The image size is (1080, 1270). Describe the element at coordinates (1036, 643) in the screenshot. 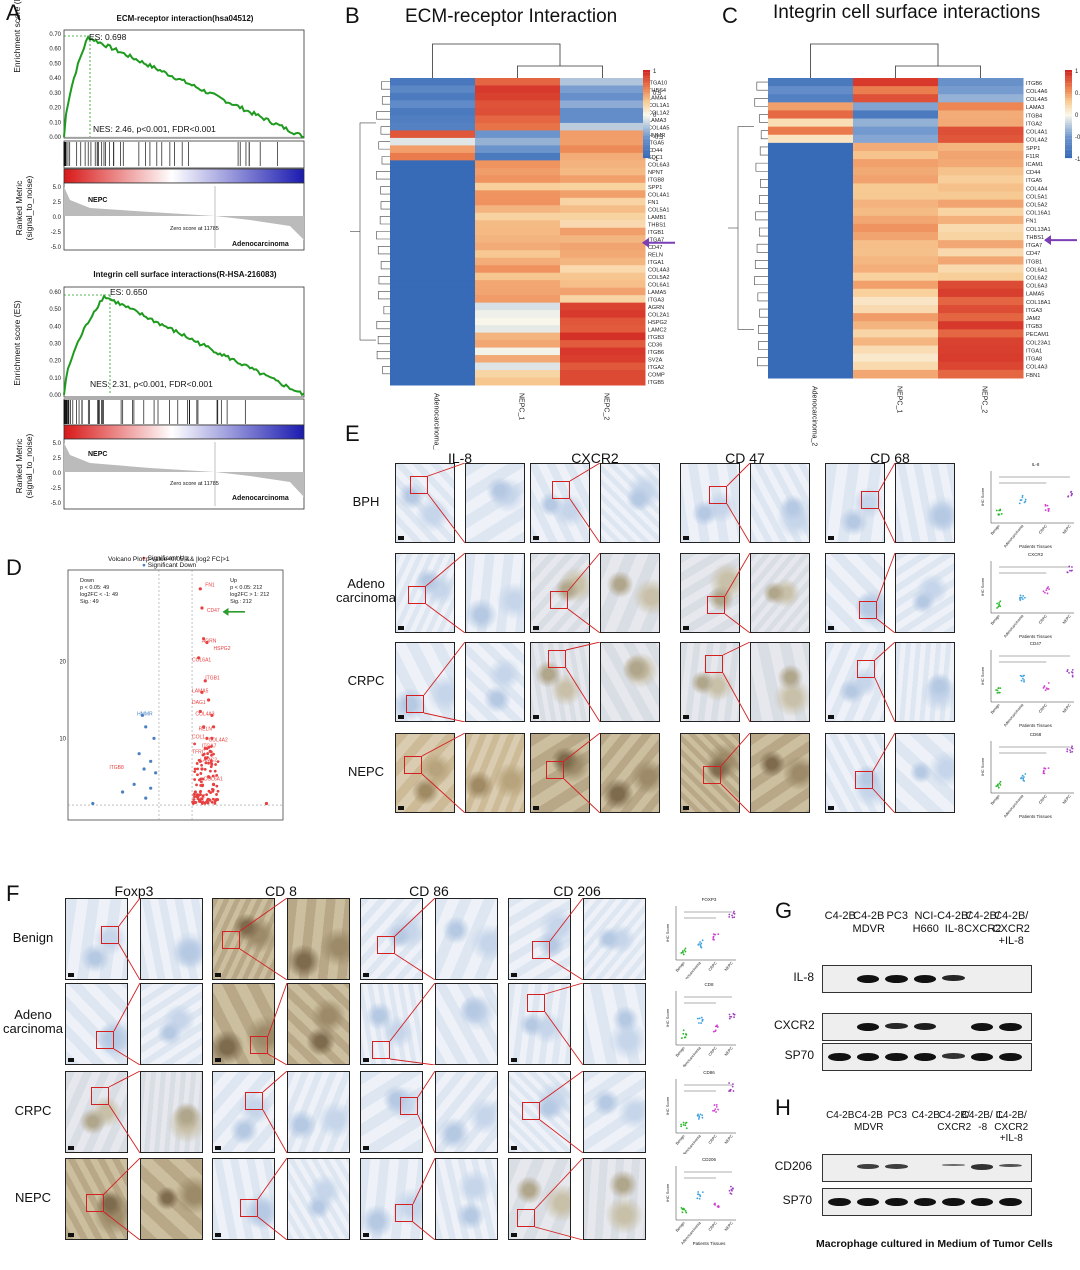

I see `mini-plot-title: CD47` at that location.